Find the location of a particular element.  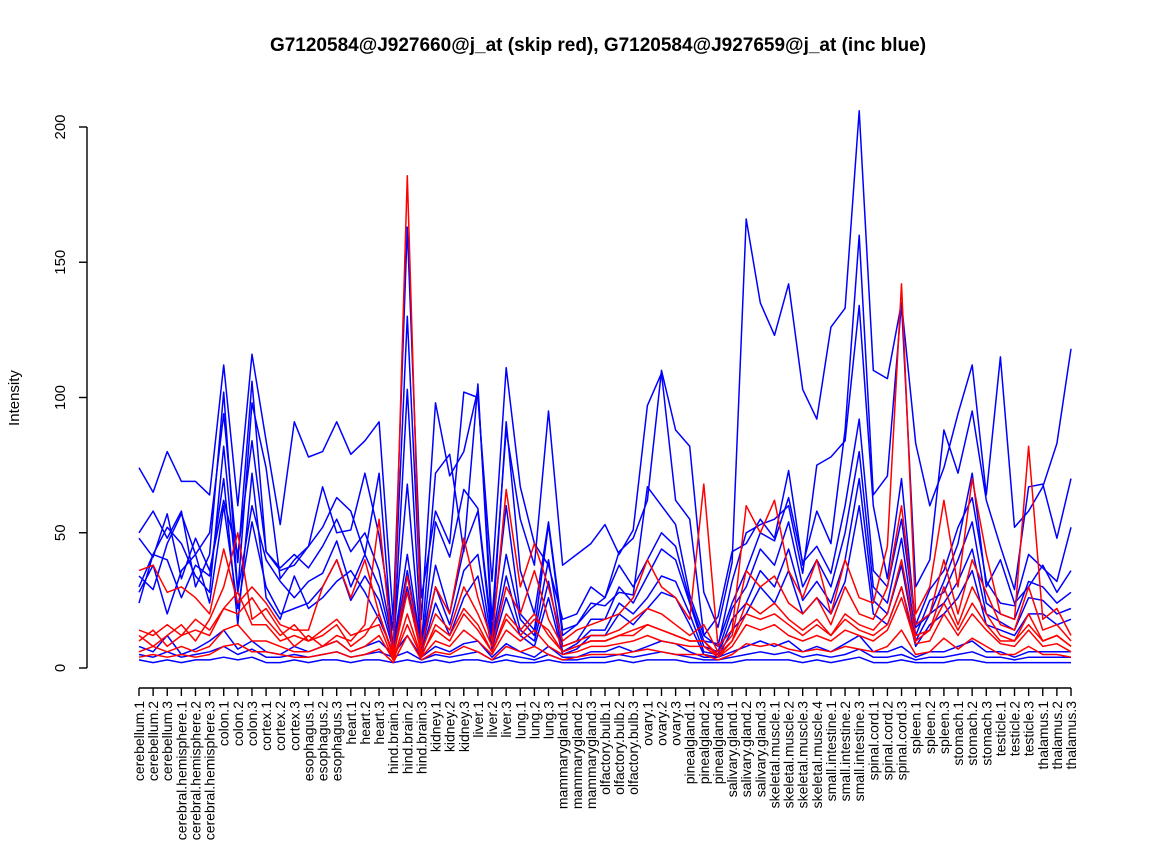

x-tick-label: kidney.1 is located at coordinates (436, 726).